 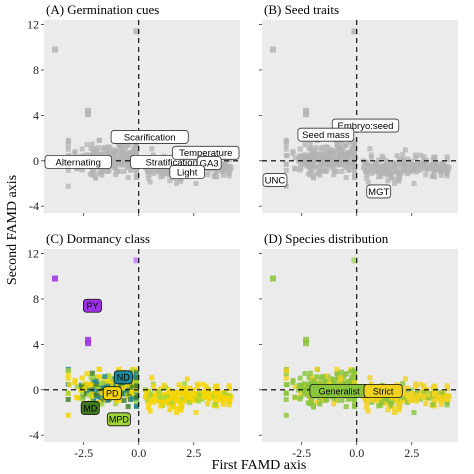 I want to click on point-label: MPD, so click(x=119, y=420).